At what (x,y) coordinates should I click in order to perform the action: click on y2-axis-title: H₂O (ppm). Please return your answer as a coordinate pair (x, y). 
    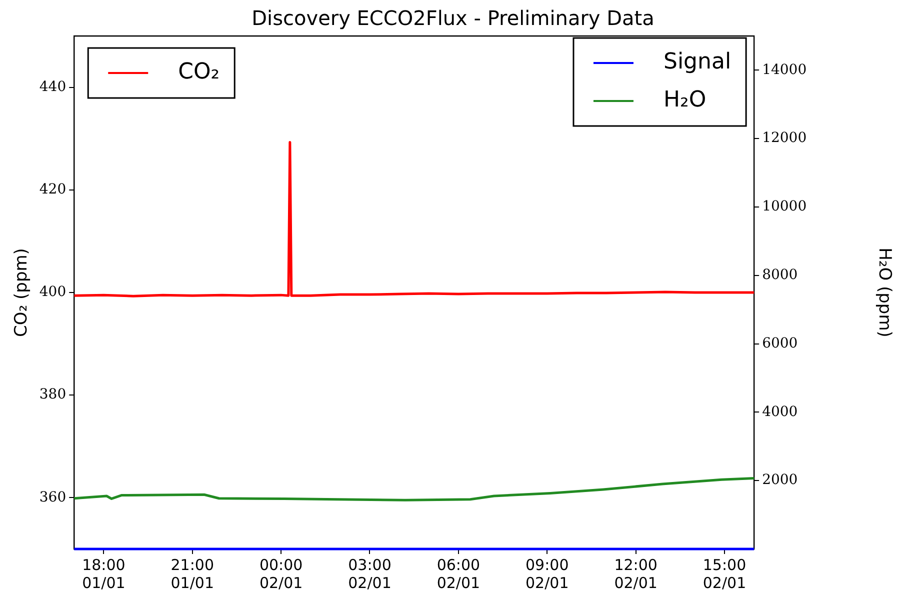
    Looking at the image, I should click on (884, 293).